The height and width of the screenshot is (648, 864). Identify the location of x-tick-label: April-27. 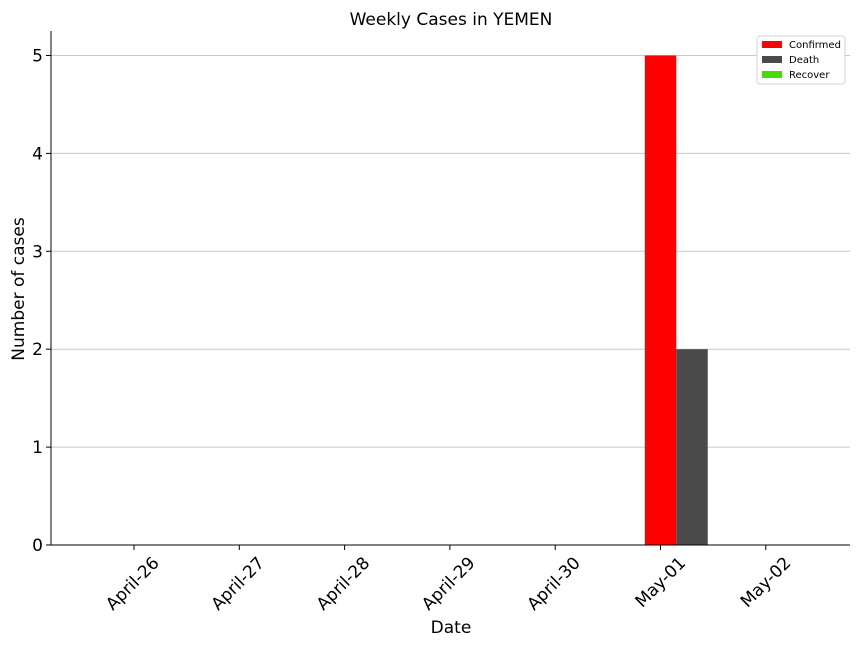
(238, 583).